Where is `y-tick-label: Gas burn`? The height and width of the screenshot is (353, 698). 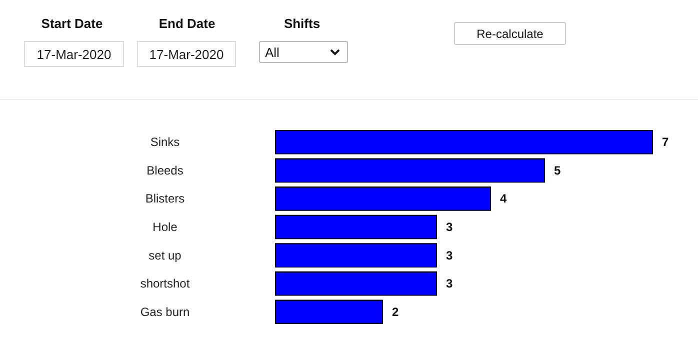
y-tick-label: Gas burn is located at coordinates (165, 311).